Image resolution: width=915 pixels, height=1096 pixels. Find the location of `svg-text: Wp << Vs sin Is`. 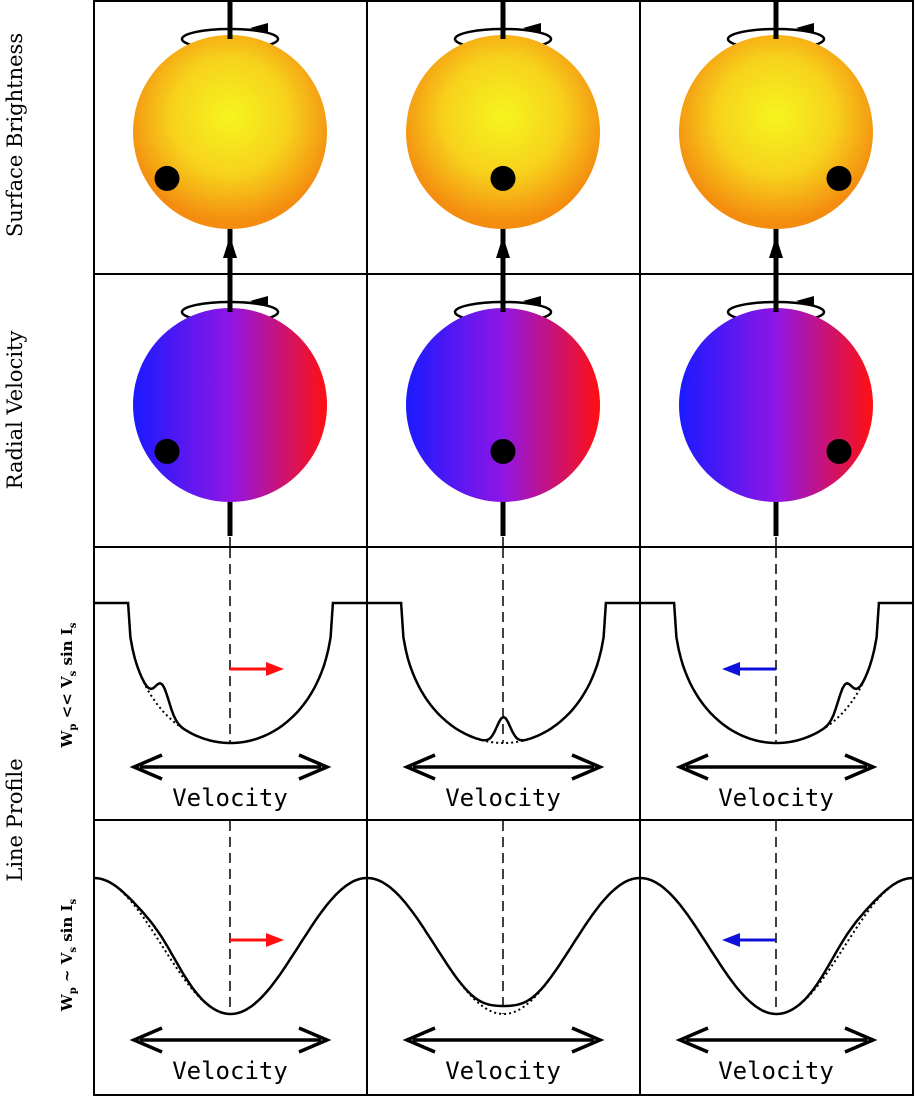

svg-text: Wp << Vs sin Is is located at coordinates (68, 685).